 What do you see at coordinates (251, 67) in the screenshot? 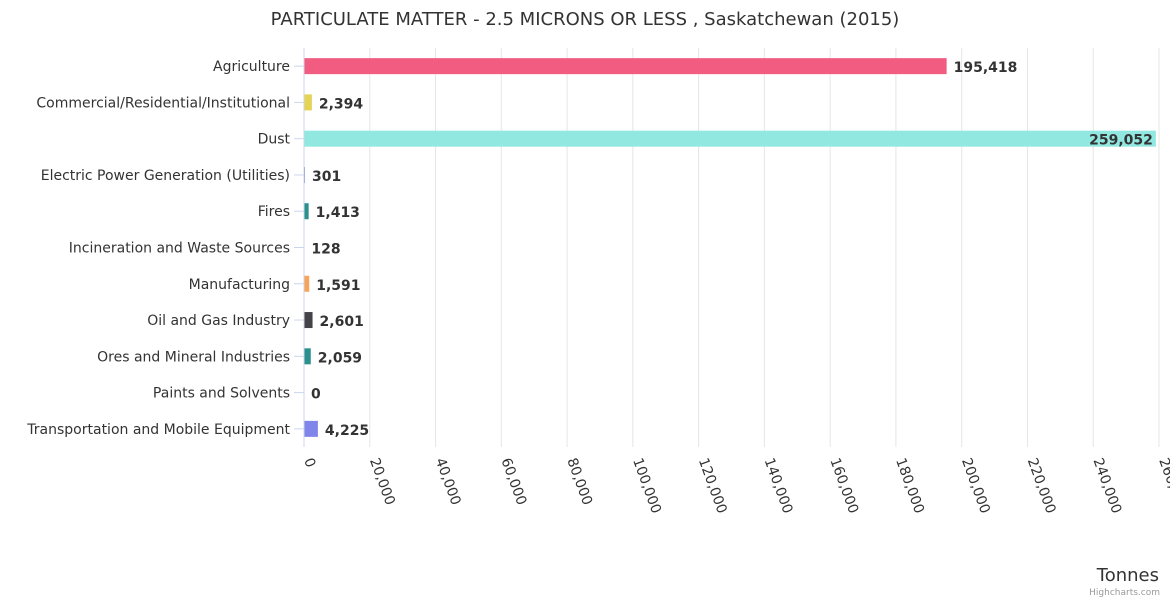
I see `category-label: Agriculture` at bounding box center [251, 67].